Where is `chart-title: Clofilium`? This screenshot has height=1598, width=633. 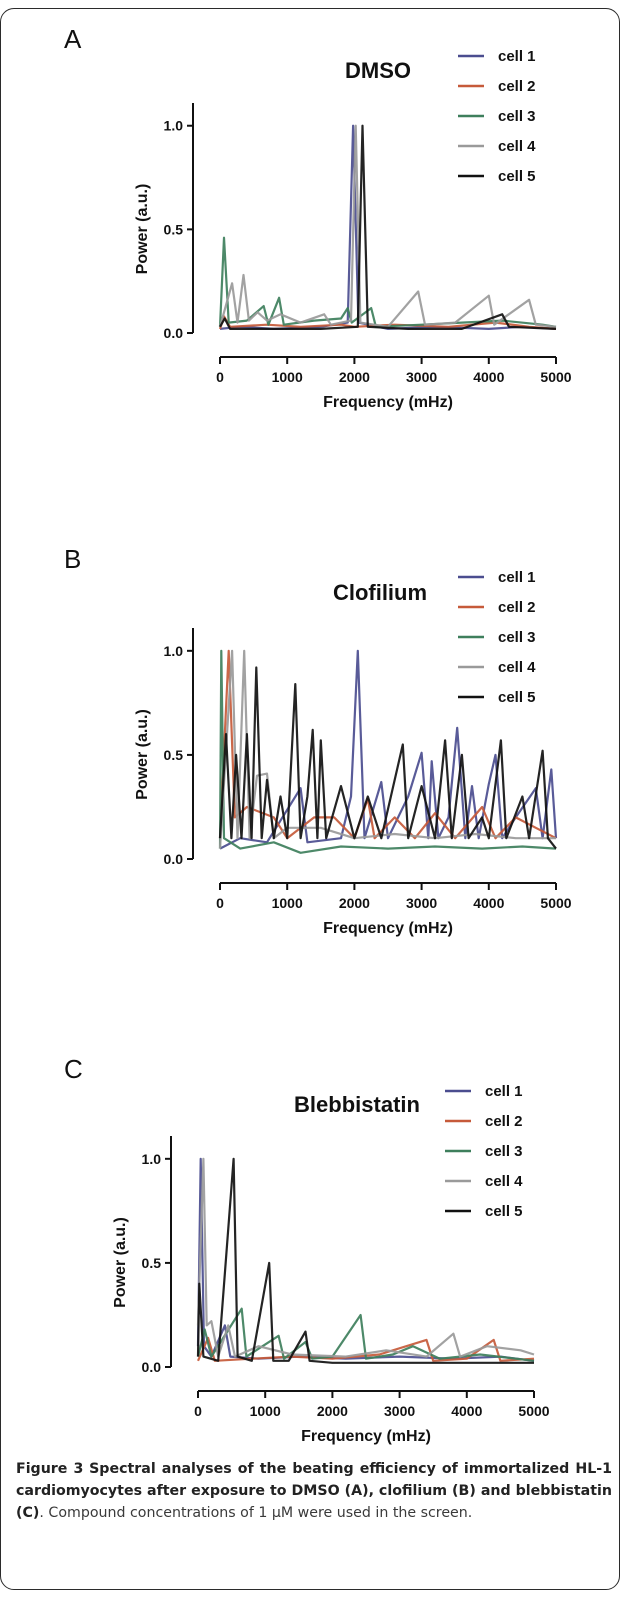
chart-title: Clofilium is located at coordinates (380, 592).